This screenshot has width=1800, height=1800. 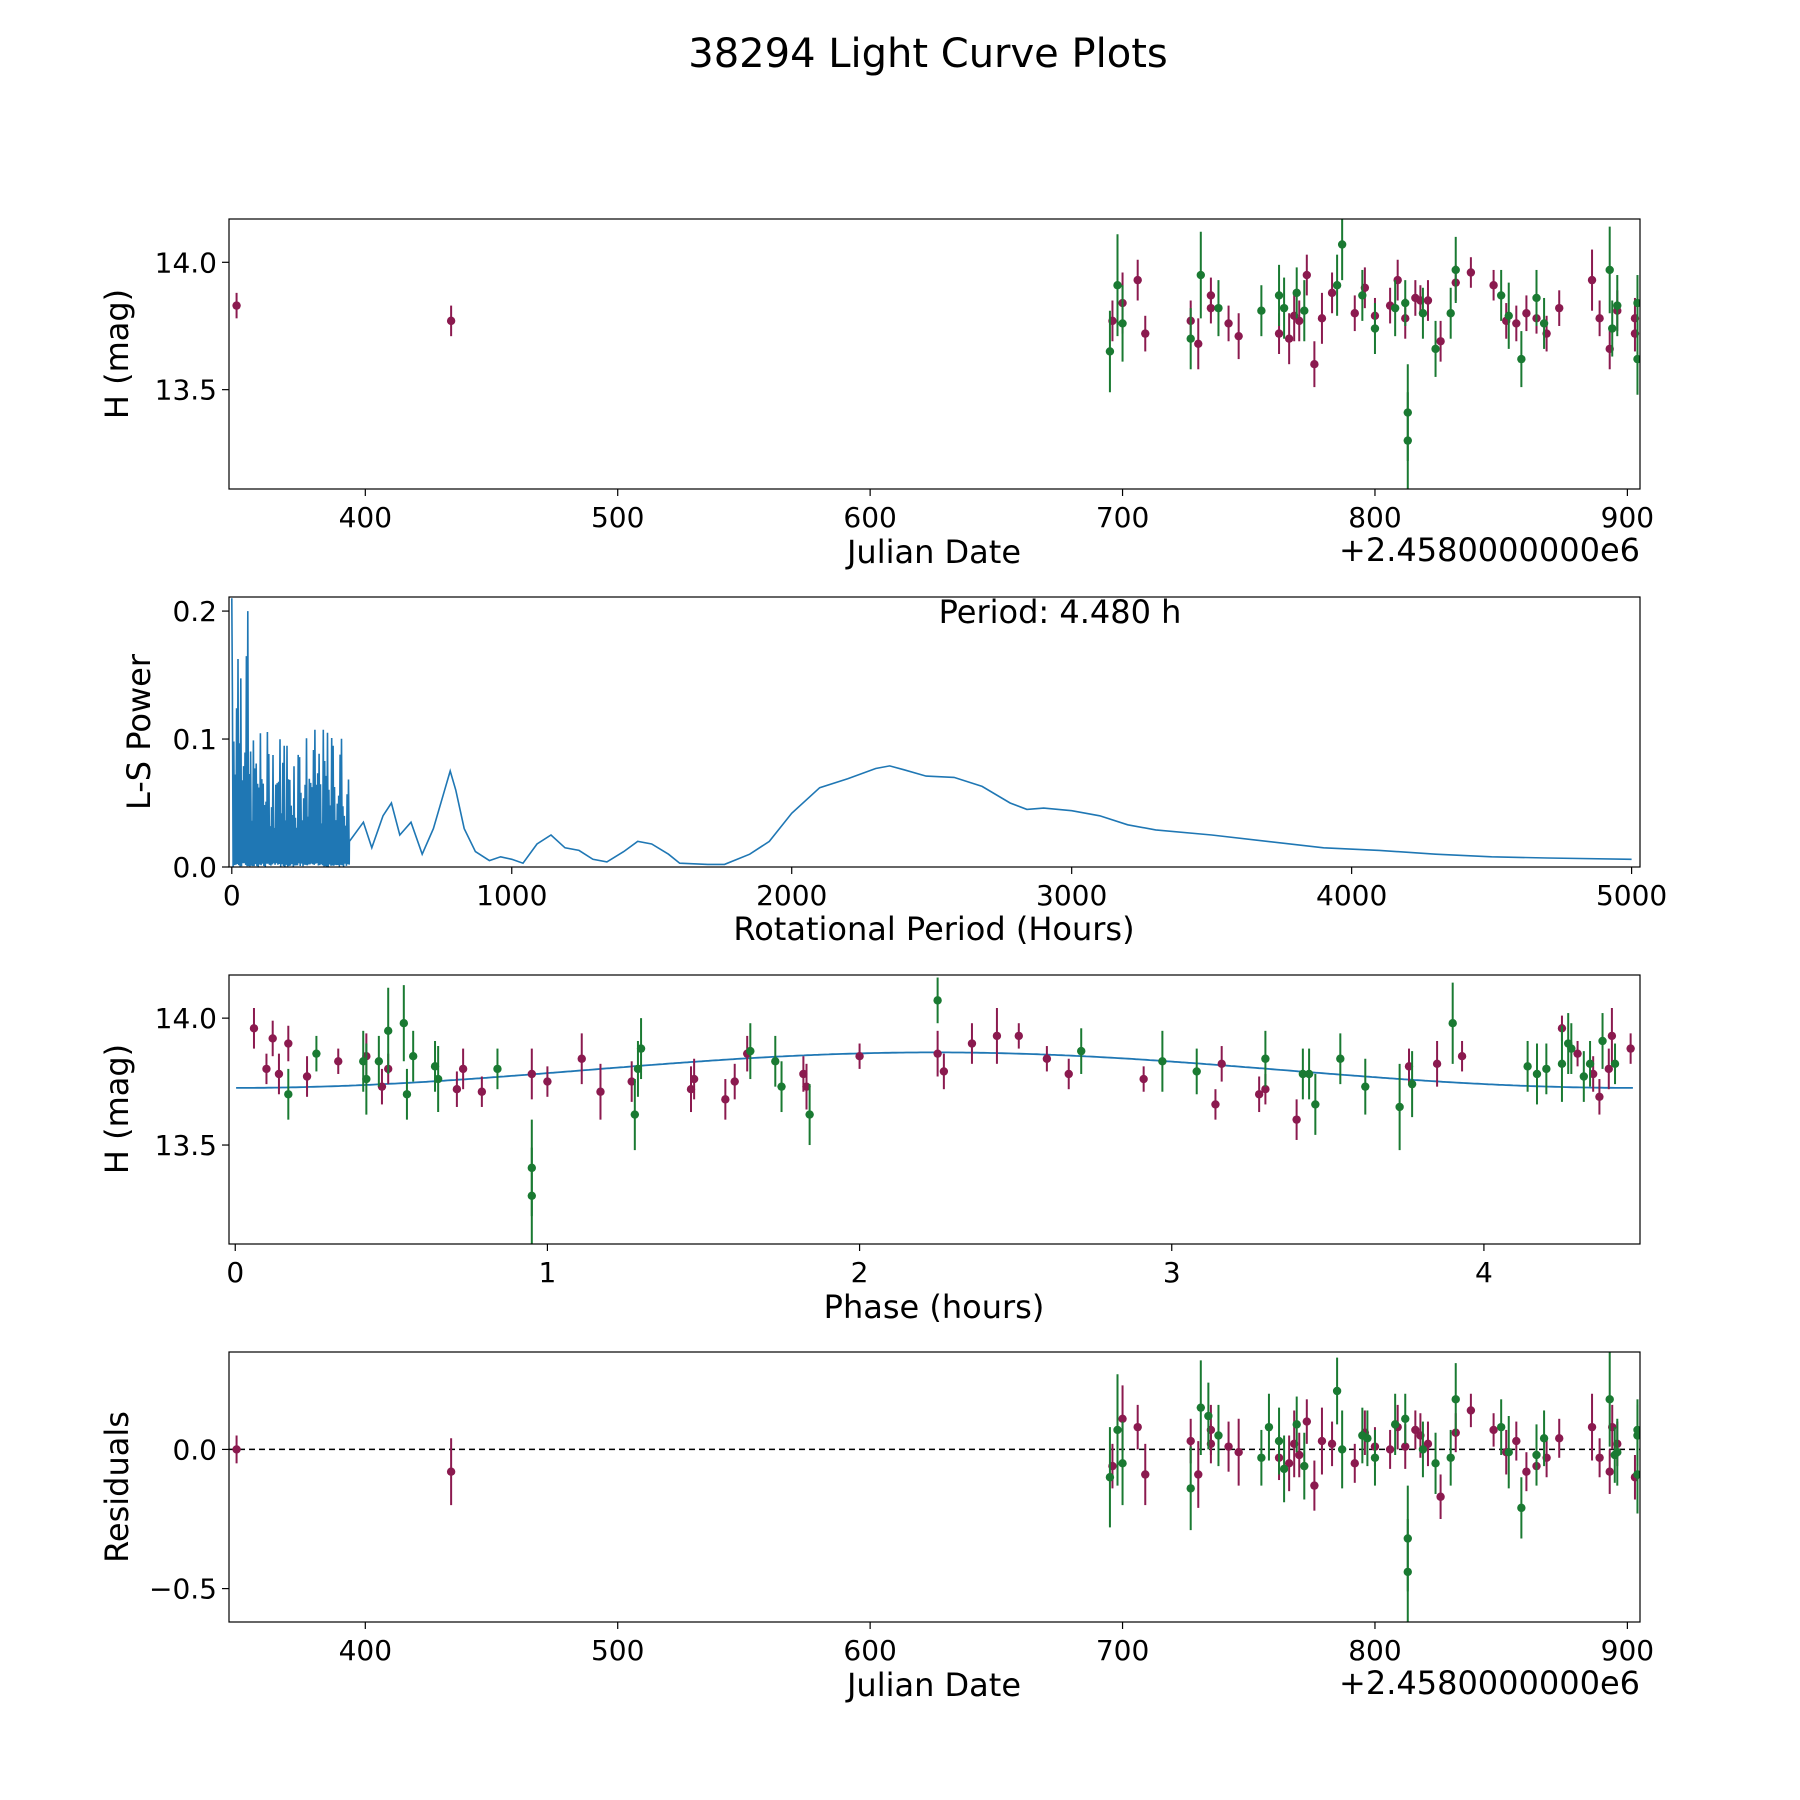 I want to click on residuals-ticks: 400 500 600 700 800 900 −0.5 0.0, so click(x=901, y=1550).